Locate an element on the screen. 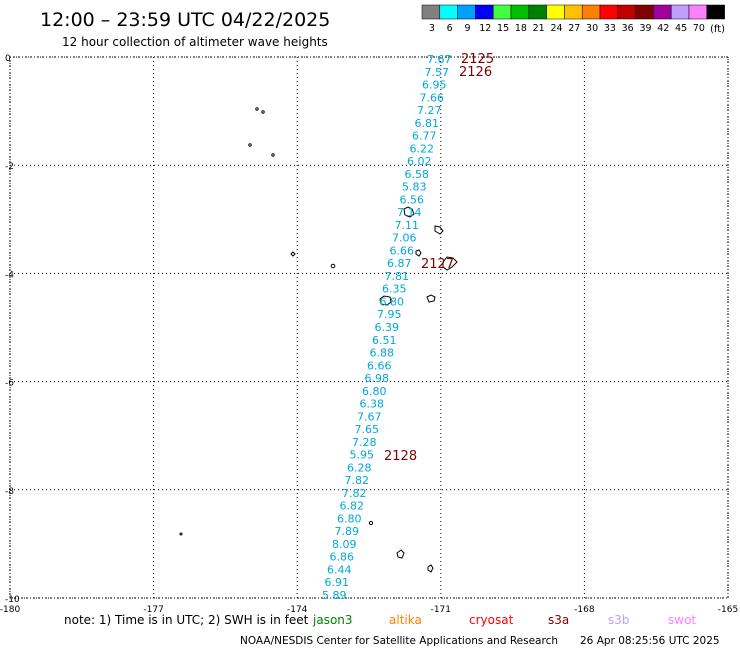 The width and height of the screenshot is (740, 650). chart-title: 12:00 – 23:59 UTC 04/22/2025 is located at coordinates (185, 20).